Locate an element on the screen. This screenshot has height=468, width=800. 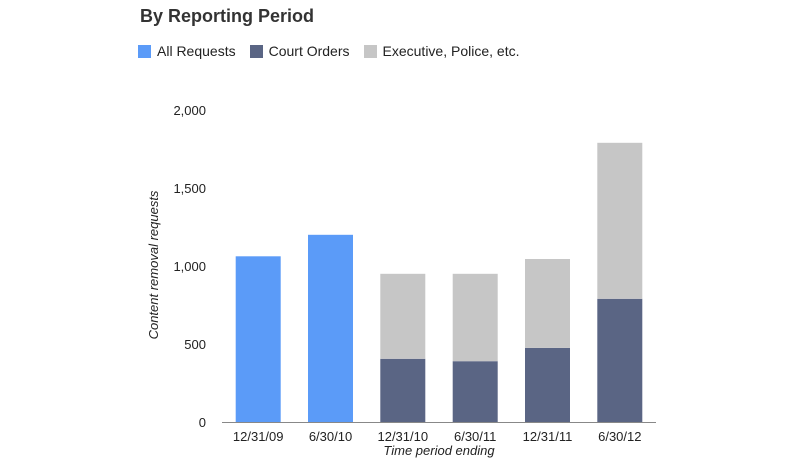
x-tick-label: 12/31/10 is located at coordinates (402, 436).